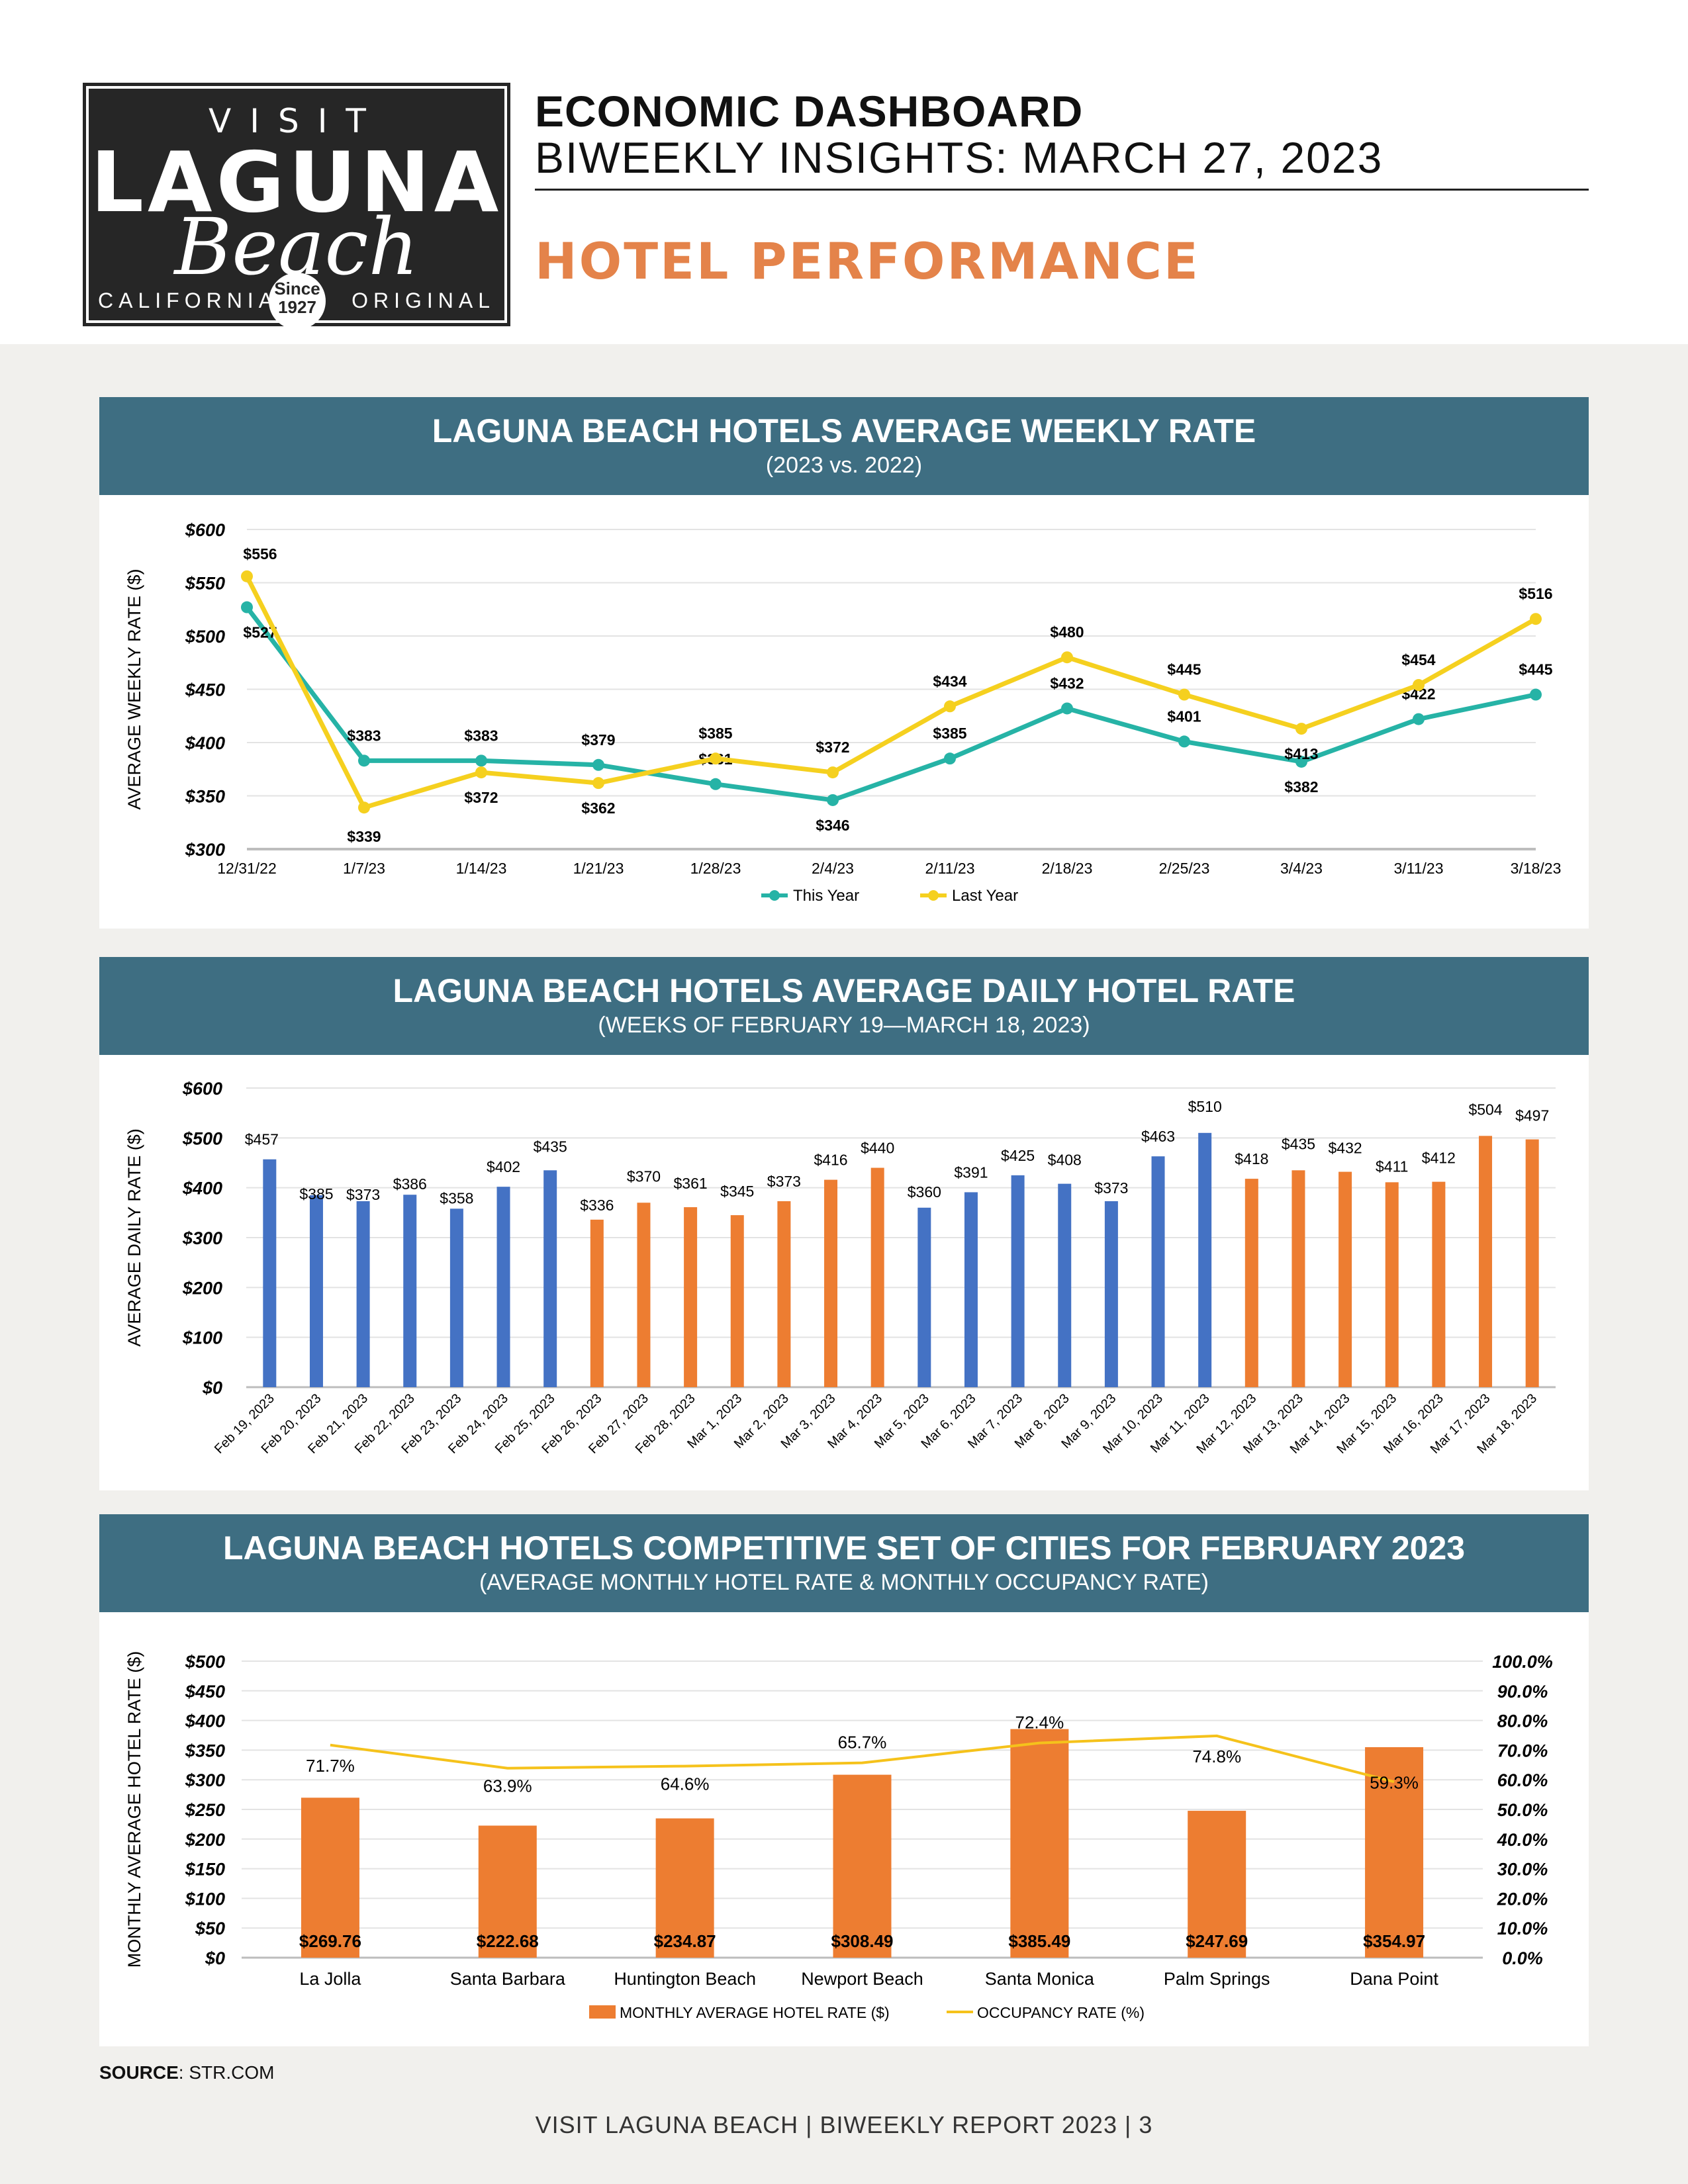 The height and width of the screenshot is (2184, 1688). Describe the element at coordinates (1301, 754) in the screenshot. I see `data-label: $413` at that location.